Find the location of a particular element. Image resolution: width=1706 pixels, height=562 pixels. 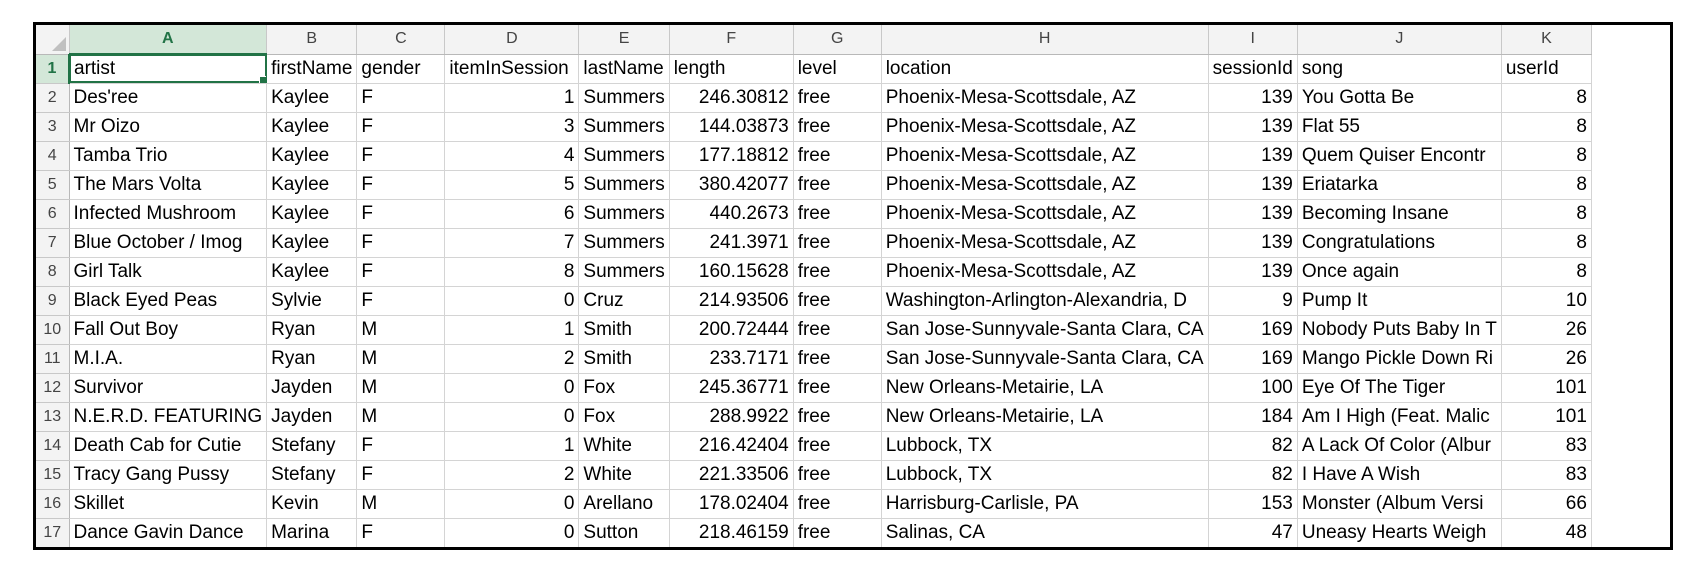

cell-h15: Lubbock, TX is located at coordinates (1045, 475).